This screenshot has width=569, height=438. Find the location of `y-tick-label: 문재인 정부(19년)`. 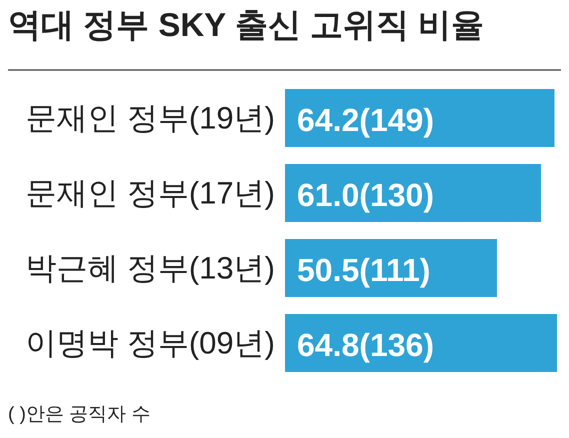

y-tick-label: 문재인 정부(19년) is located at coordinates (150, 118).